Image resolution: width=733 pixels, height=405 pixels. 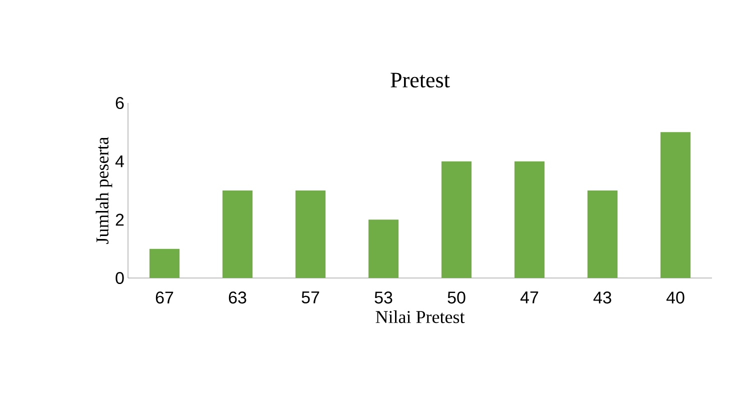 I want to click on x-tick-label: 47, so click(x=529, y=298).